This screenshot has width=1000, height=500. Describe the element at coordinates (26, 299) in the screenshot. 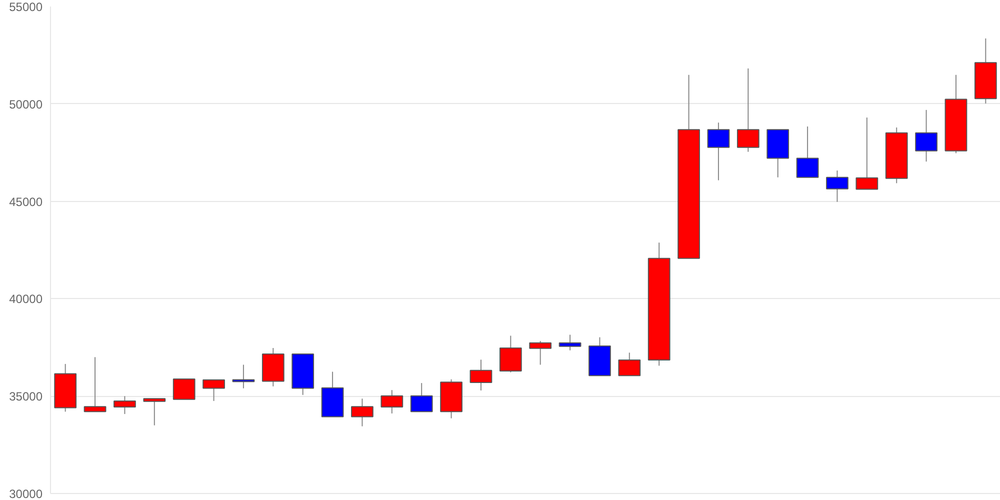

I see `y-tick-label: 40000` at that location.